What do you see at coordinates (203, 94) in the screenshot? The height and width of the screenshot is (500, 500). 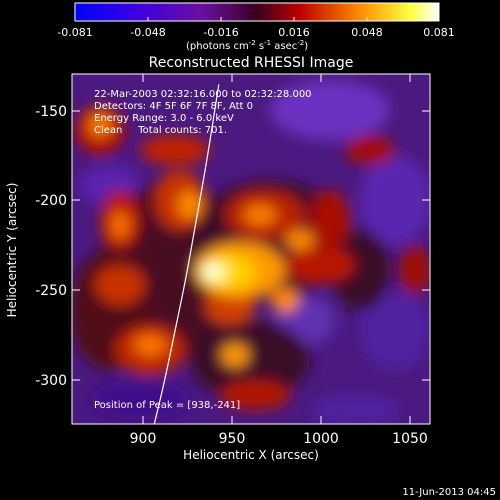 I see `info-time-range: 22-Mar-2003 02:32:16.000 to 02:32:28.000` at bounding box center [203, 94].